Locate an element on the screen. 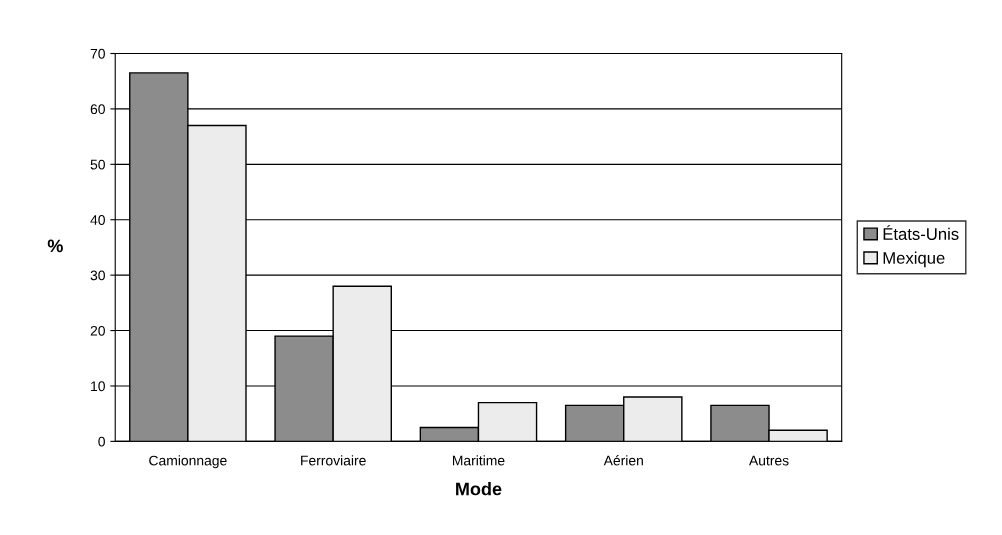  y-tick-label: 40 is located at coordinates (97, 220).